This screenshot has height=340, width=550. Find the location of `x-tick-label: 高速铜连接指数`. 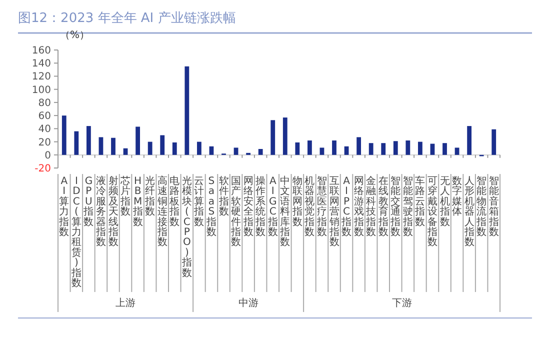

x-tick-label: 高速铜连接指数 is located at coordinates (162, 211).